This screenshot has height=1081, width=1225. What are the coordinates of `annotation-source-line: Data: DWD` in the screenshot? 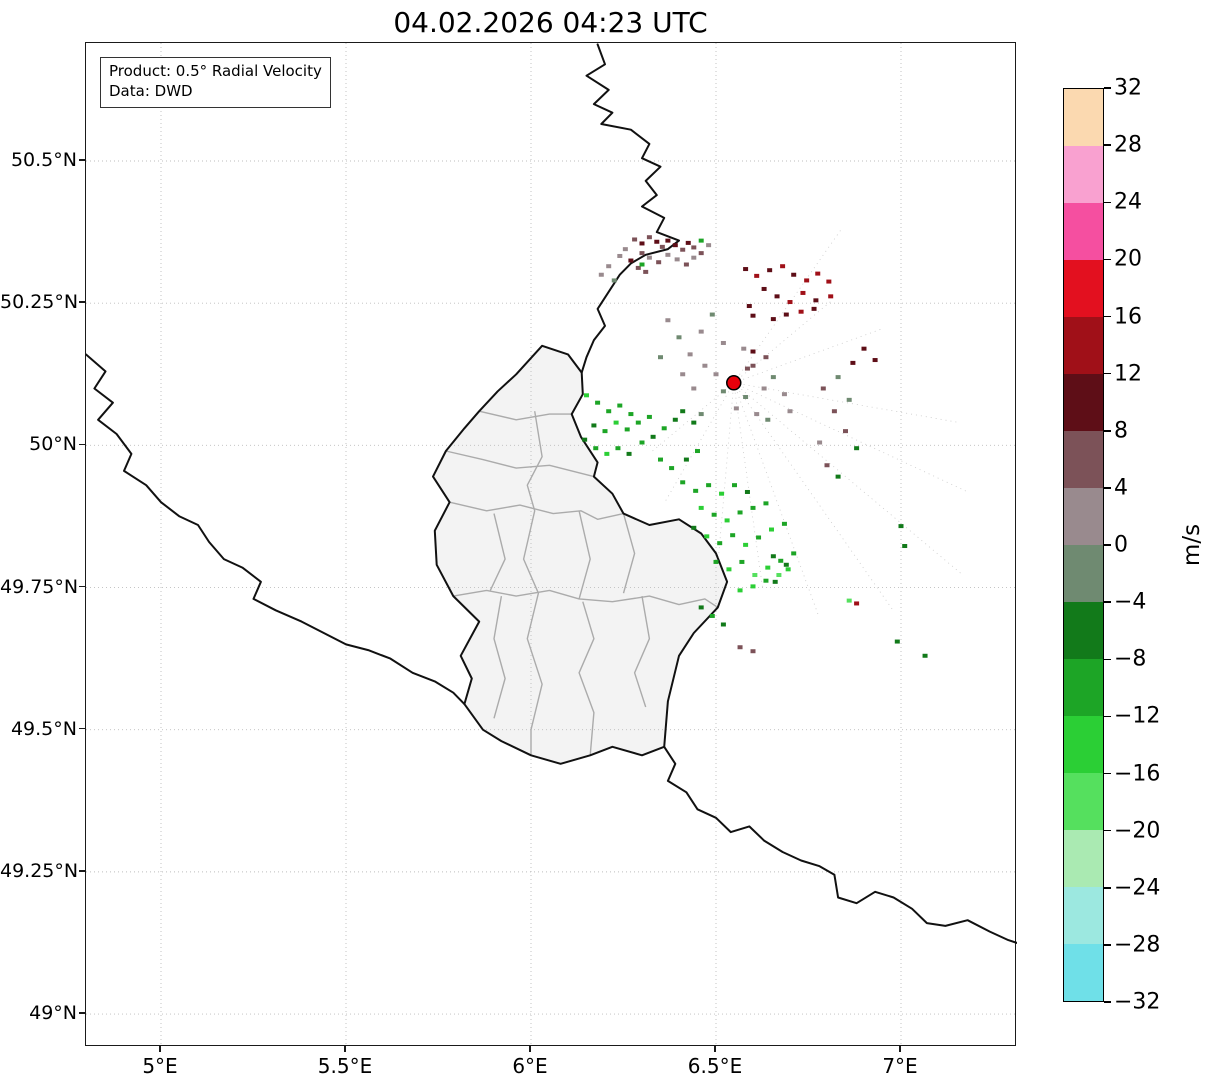 It's located at (151, 91).